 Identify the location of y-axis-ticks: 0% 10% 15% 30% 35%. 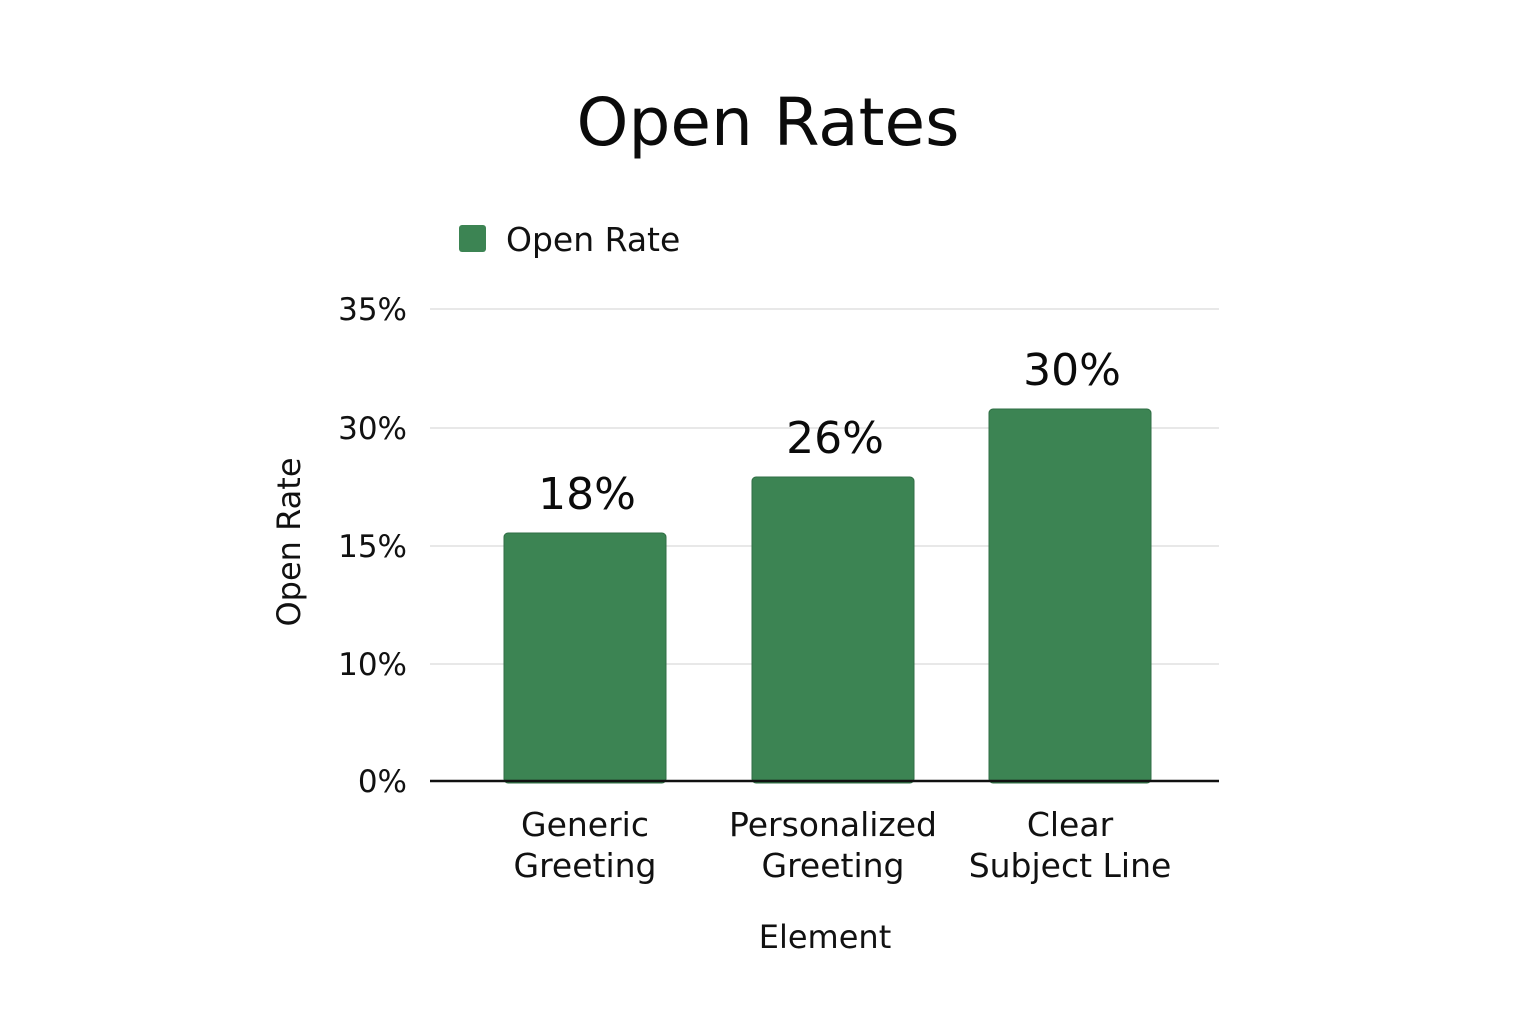
(372, 546).